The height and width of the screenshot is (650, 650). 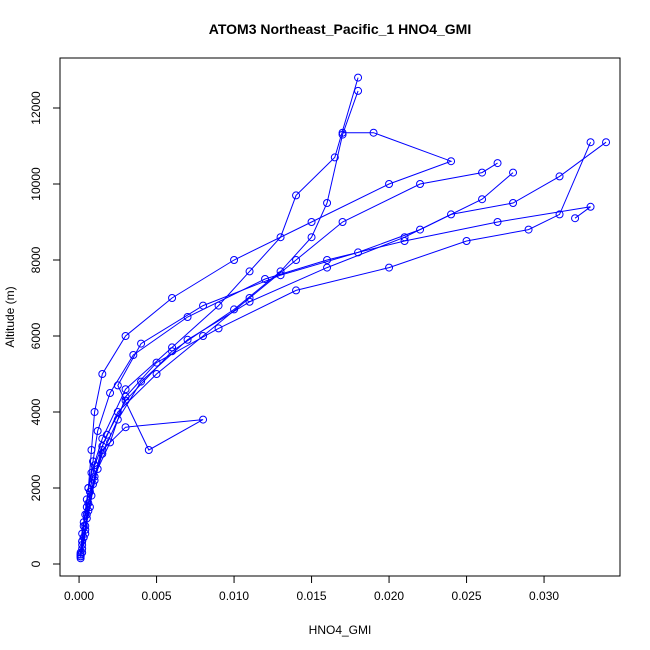 I want to click on y-tick-label: 6000, so click(x=36, y=335).